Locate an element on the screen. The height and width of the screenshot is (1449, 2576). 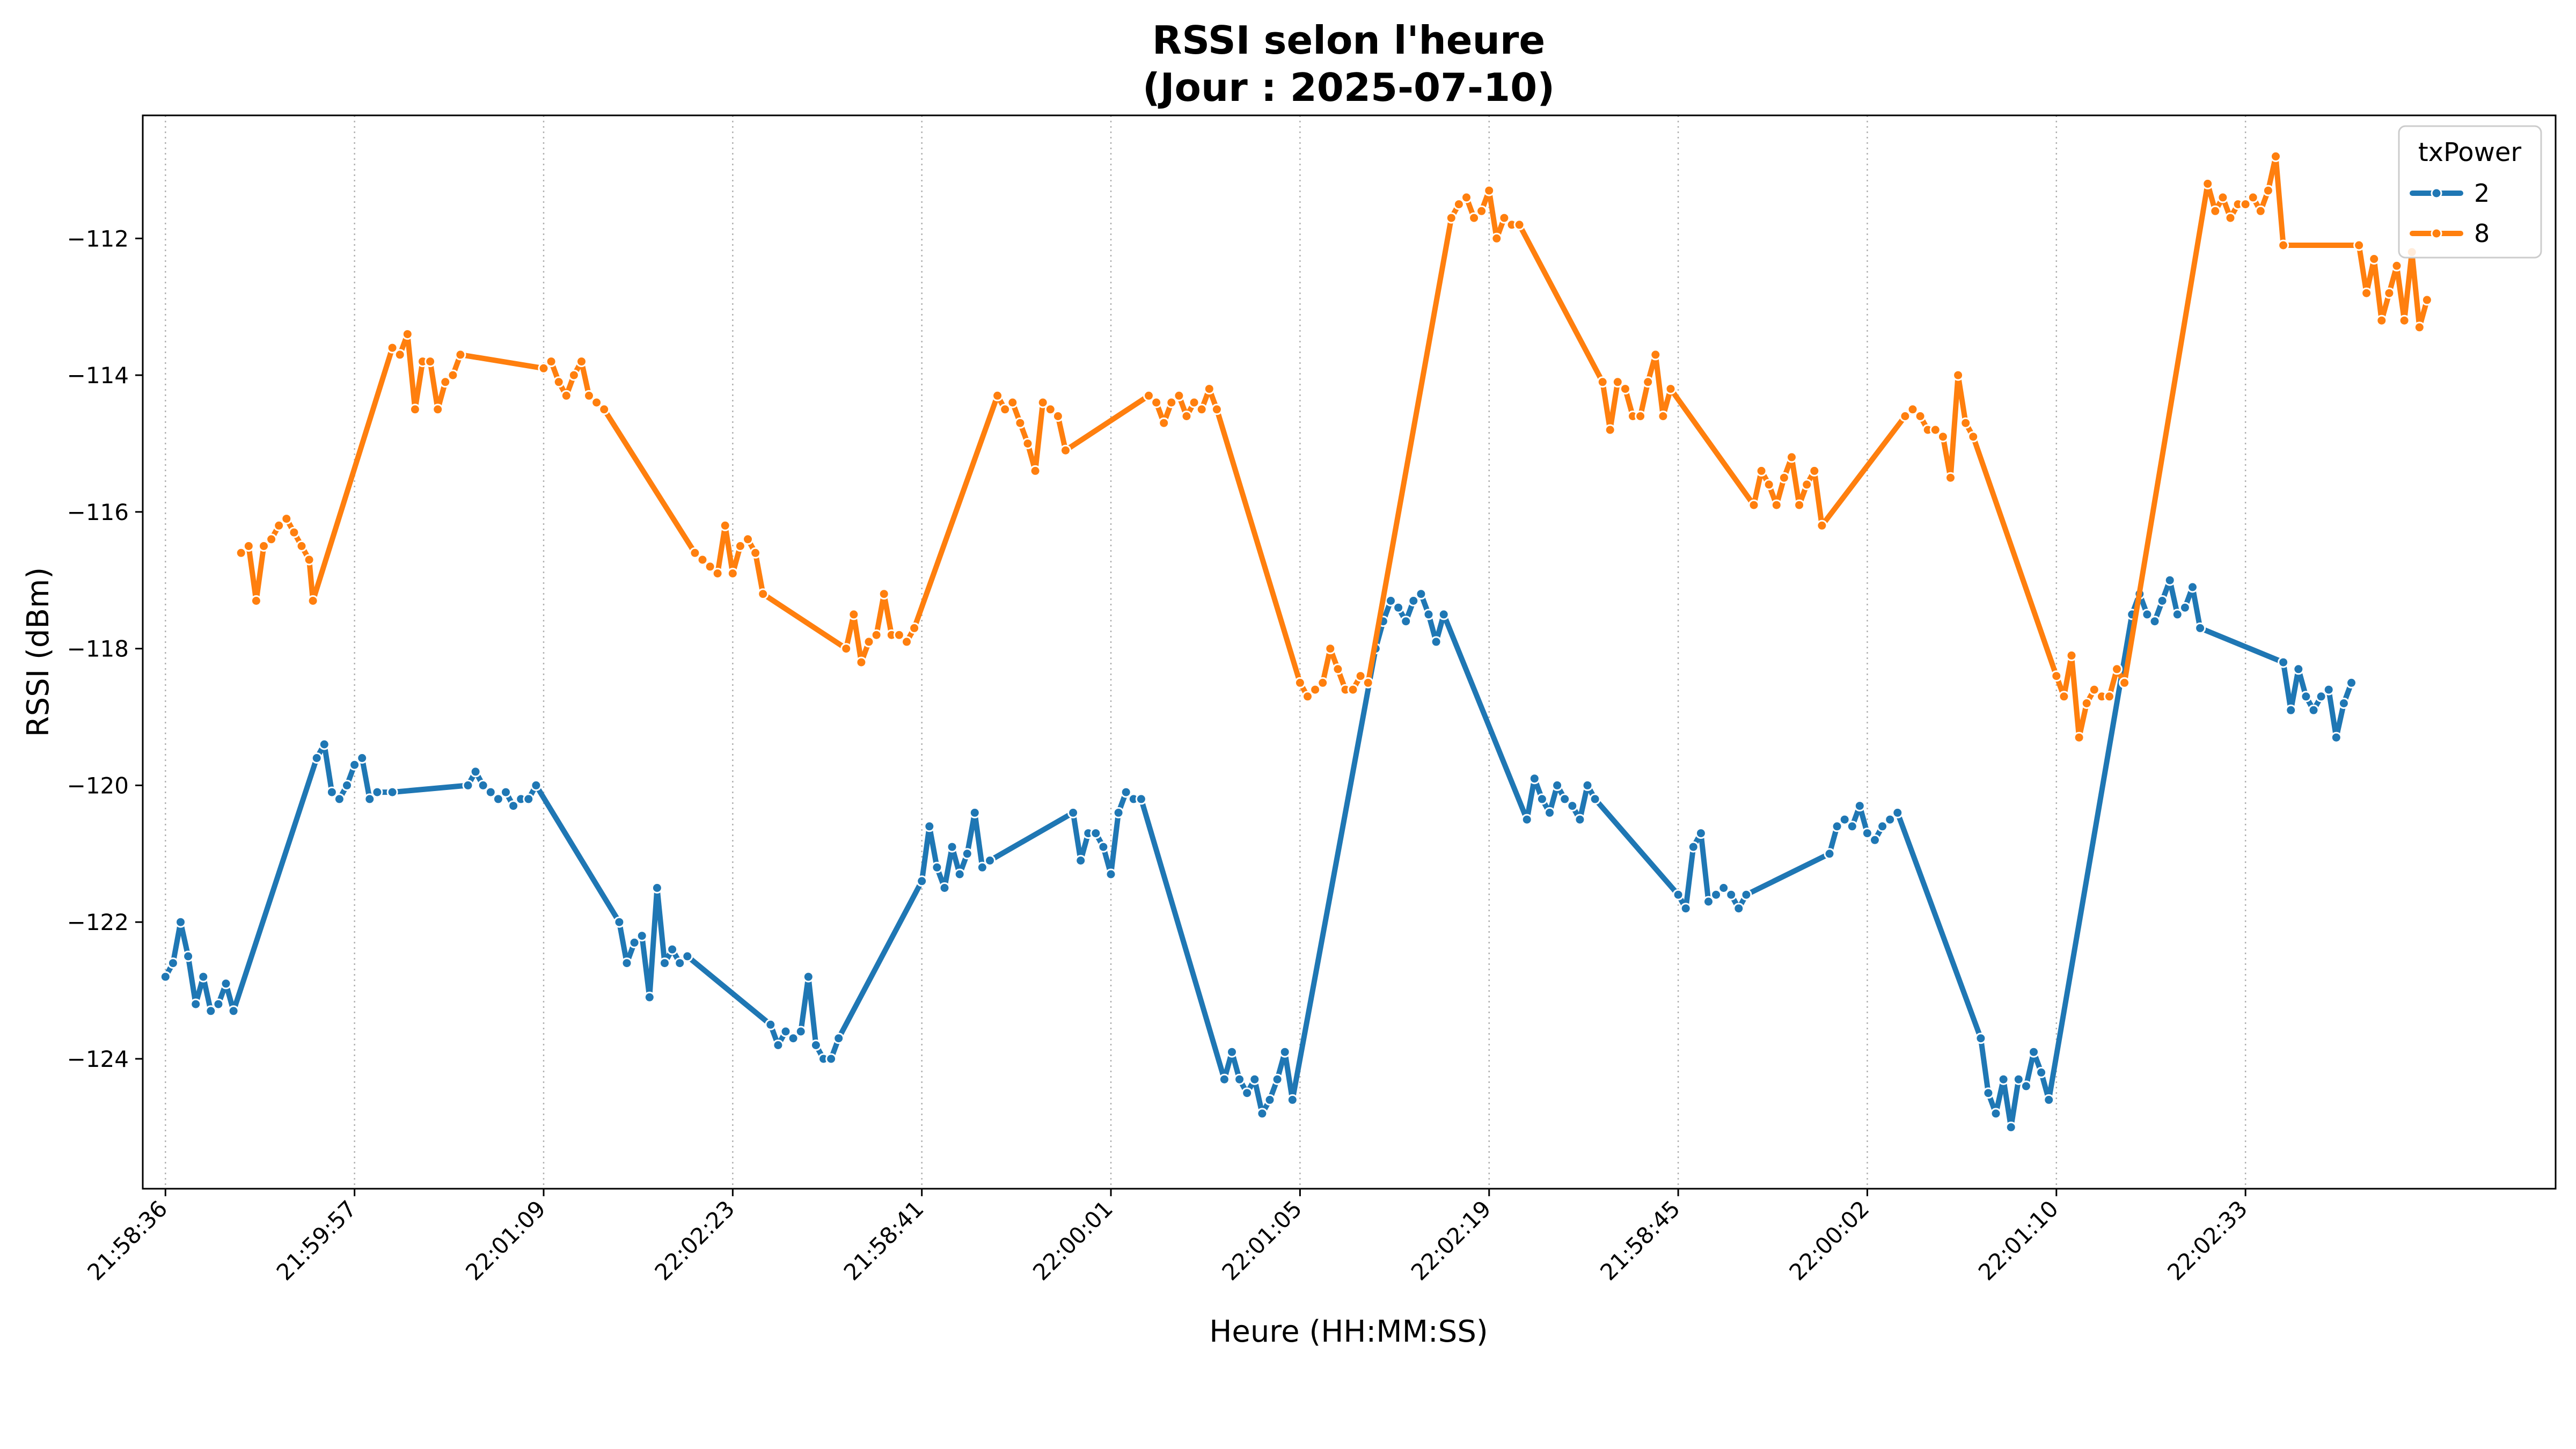
x-axis-label: Heure (HH:MM:SS) is located at coordinates (1348, 1331).